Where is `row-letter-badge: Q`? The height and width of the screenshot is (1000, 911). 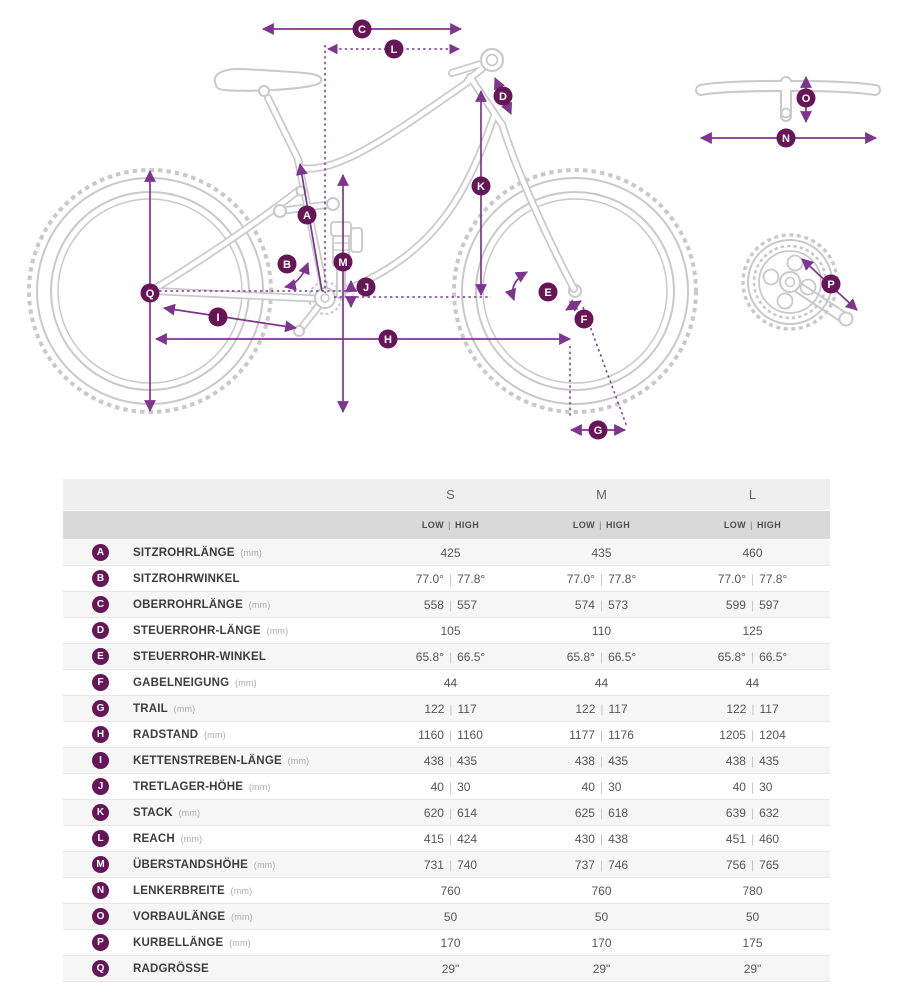 row-letter-badge: Q is located at coordinates (100, 968).